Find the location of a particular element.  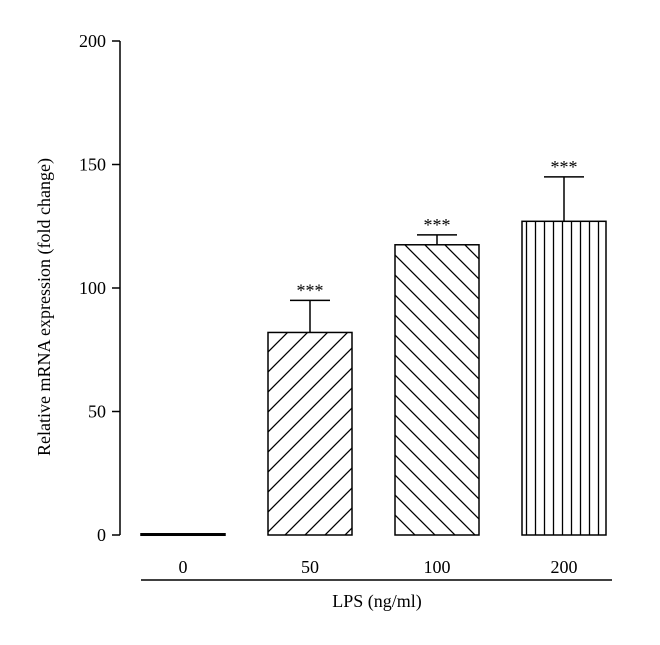

y-axis-title: Relative mRNA expression (fold change) is located at coordinates (44, 307).